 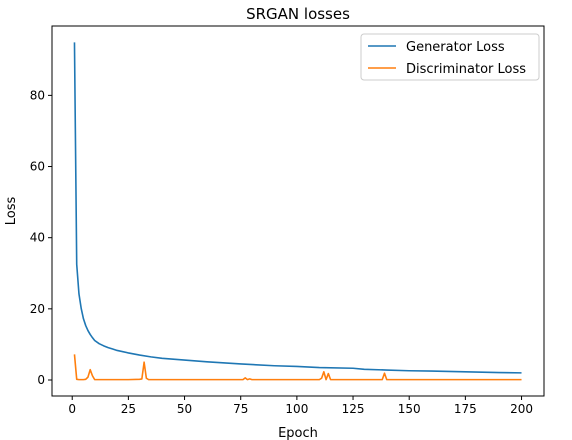 I want to click on y-tick-label: 0, so click(x=41, y=380).